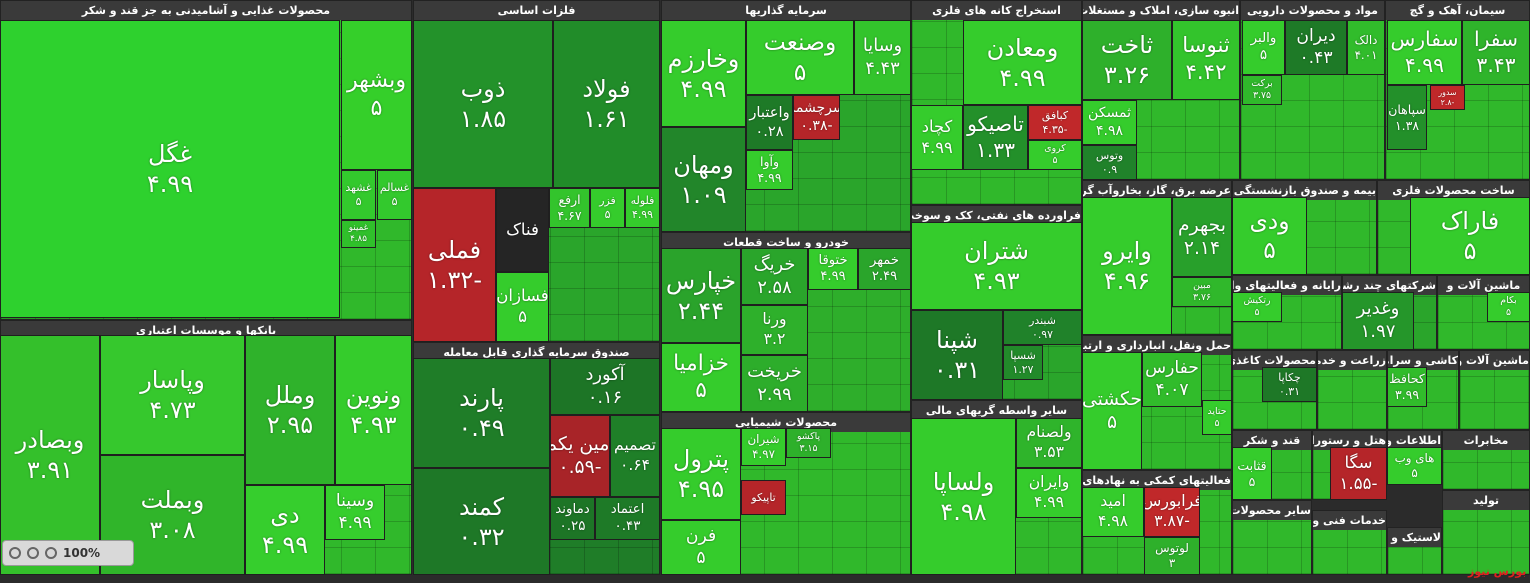 The width and height of the screenshot is (1530, 583). Describe the element at coordinates (763, 454) in the screenshot. I see `stock-change: ۴.۹۷` at that location.